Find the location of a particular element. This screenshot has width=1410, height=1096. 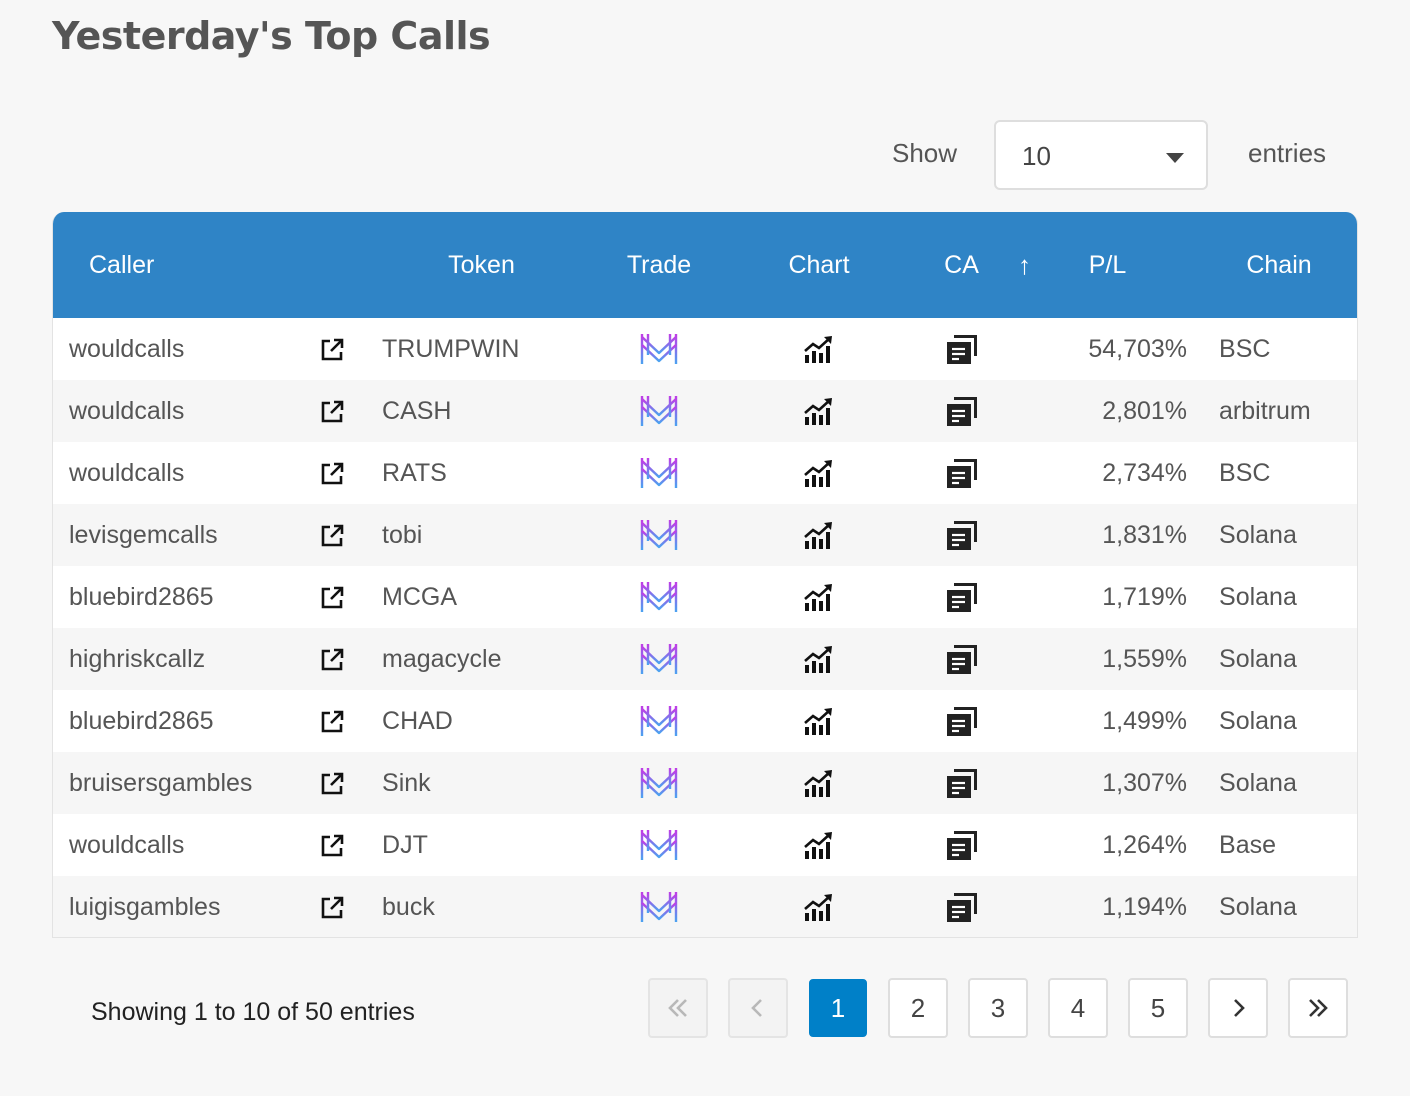

pl-cell: 1,719% is located at coordinates (1145, 596).